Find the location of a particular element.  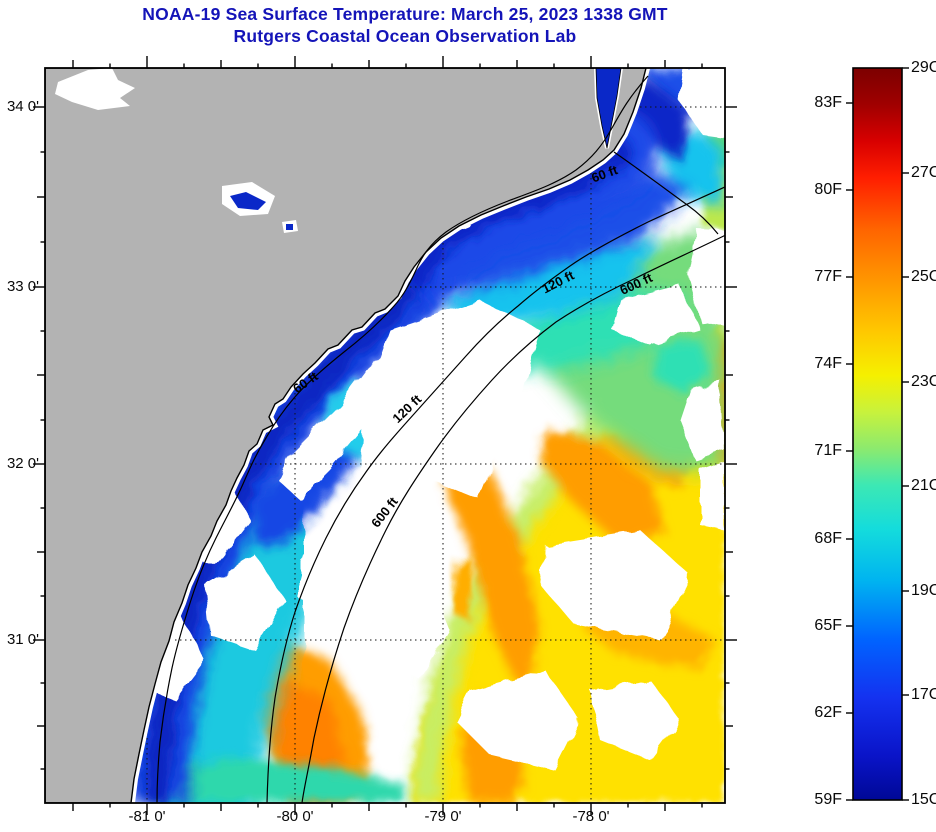

lat-tick-label: 34 0' is located at coordinates (22, 106).